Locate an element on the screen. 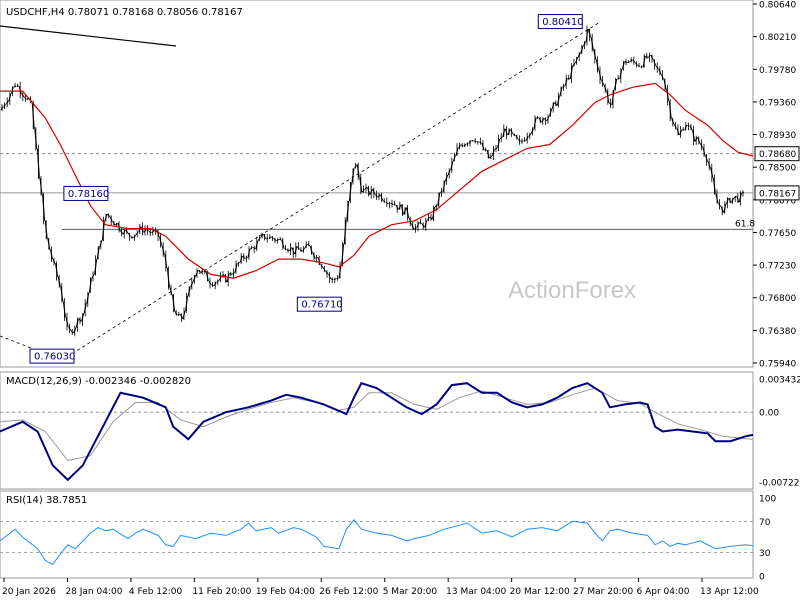 This screenshot has width=800, height=604. x-tick-label: 20 Jan 2026 is located at coordinates (29, 592).